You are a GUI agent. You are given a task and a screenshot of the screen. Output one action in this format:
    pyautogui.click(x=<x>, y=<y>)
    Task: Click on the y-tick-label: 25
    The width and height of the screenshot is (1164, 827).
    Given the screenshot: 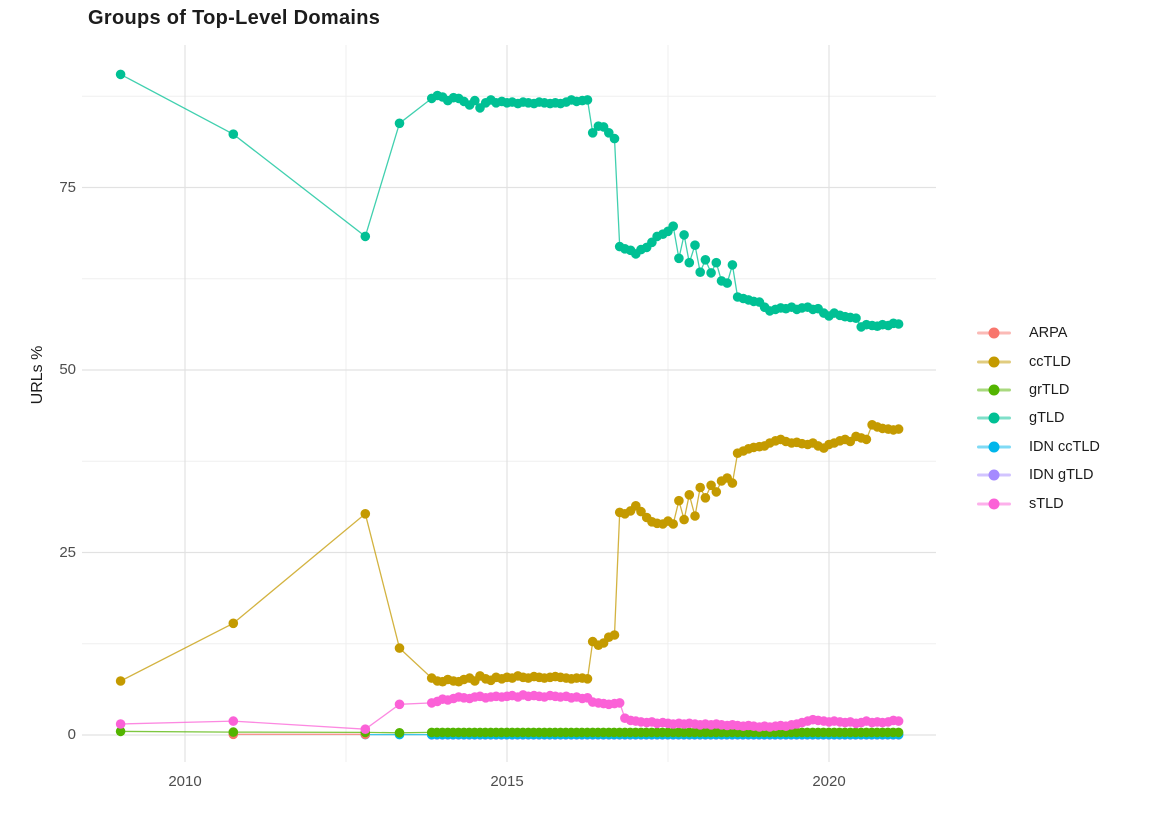 What is the action you would take?
    pyautogui.click(x=67, y=552)
    